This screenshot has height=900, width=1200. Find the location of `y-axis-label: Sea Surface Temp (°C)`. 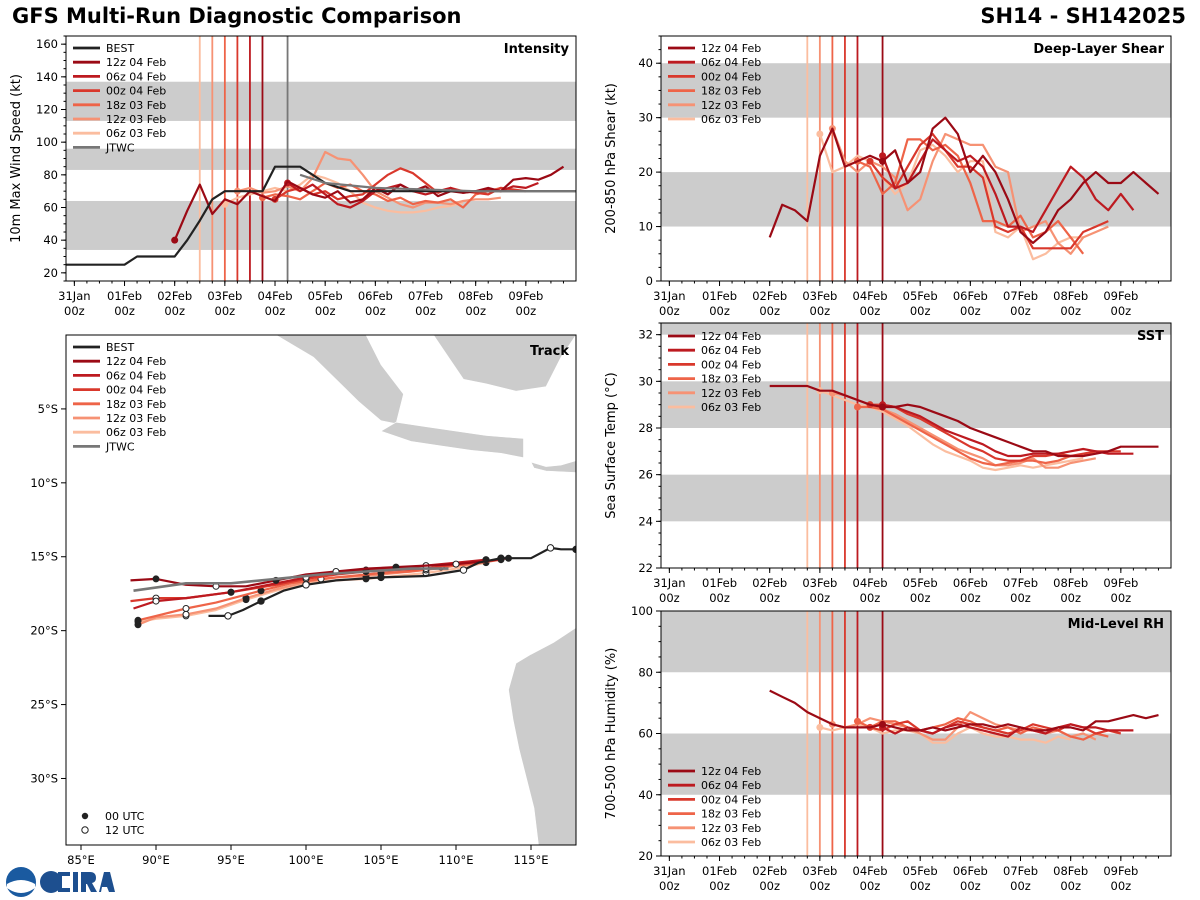

y-axis-label: Sea Surface Temp (°C) is located at coordinates (611, 445).